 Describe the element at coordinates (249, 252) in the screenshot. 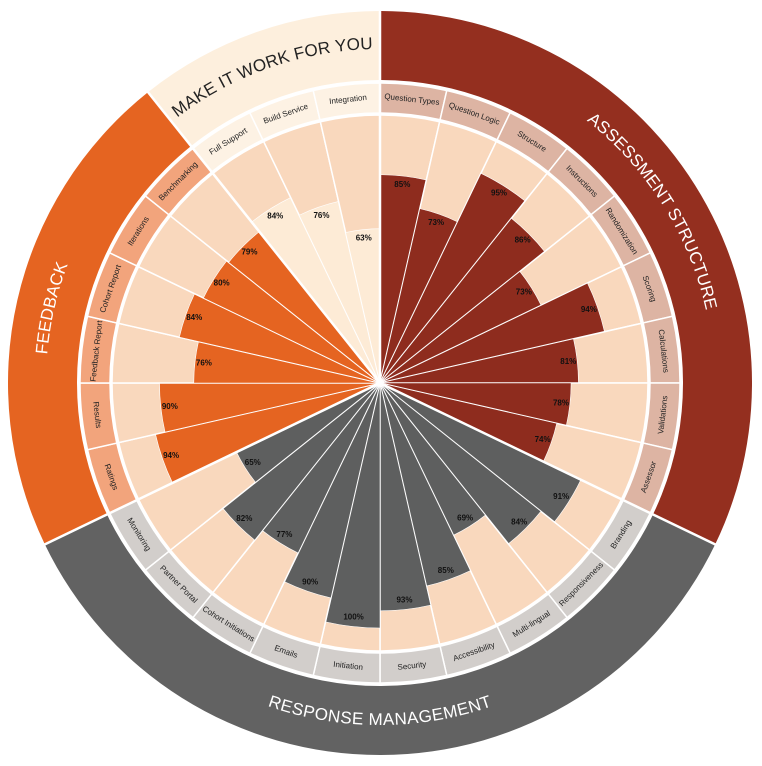

I see `value-label: 79%` at that location.